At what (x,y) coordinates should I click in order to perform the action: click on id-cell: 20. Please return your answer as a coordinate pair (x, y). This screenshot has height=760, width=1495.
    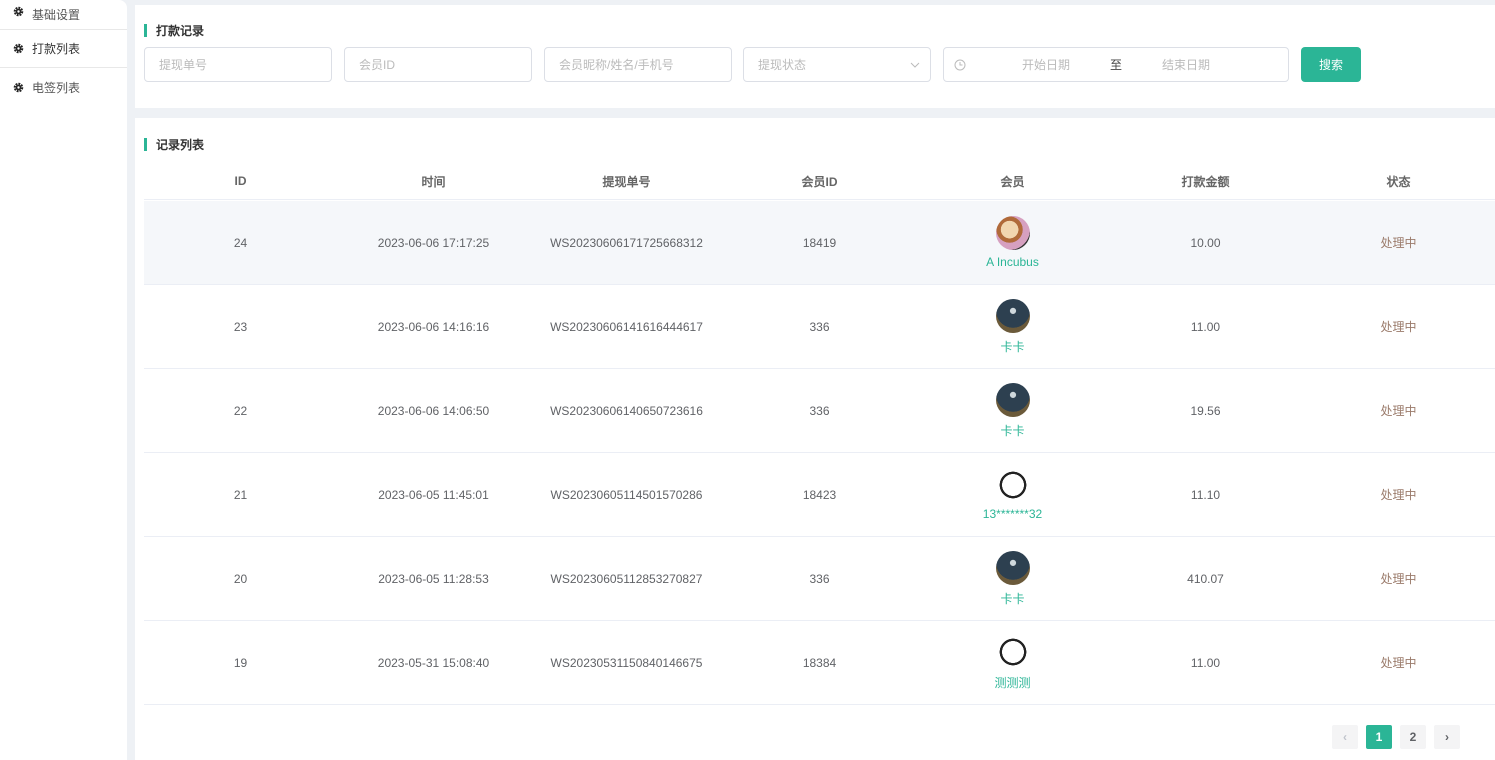
    Looking at the image, I should click on (240, 578).